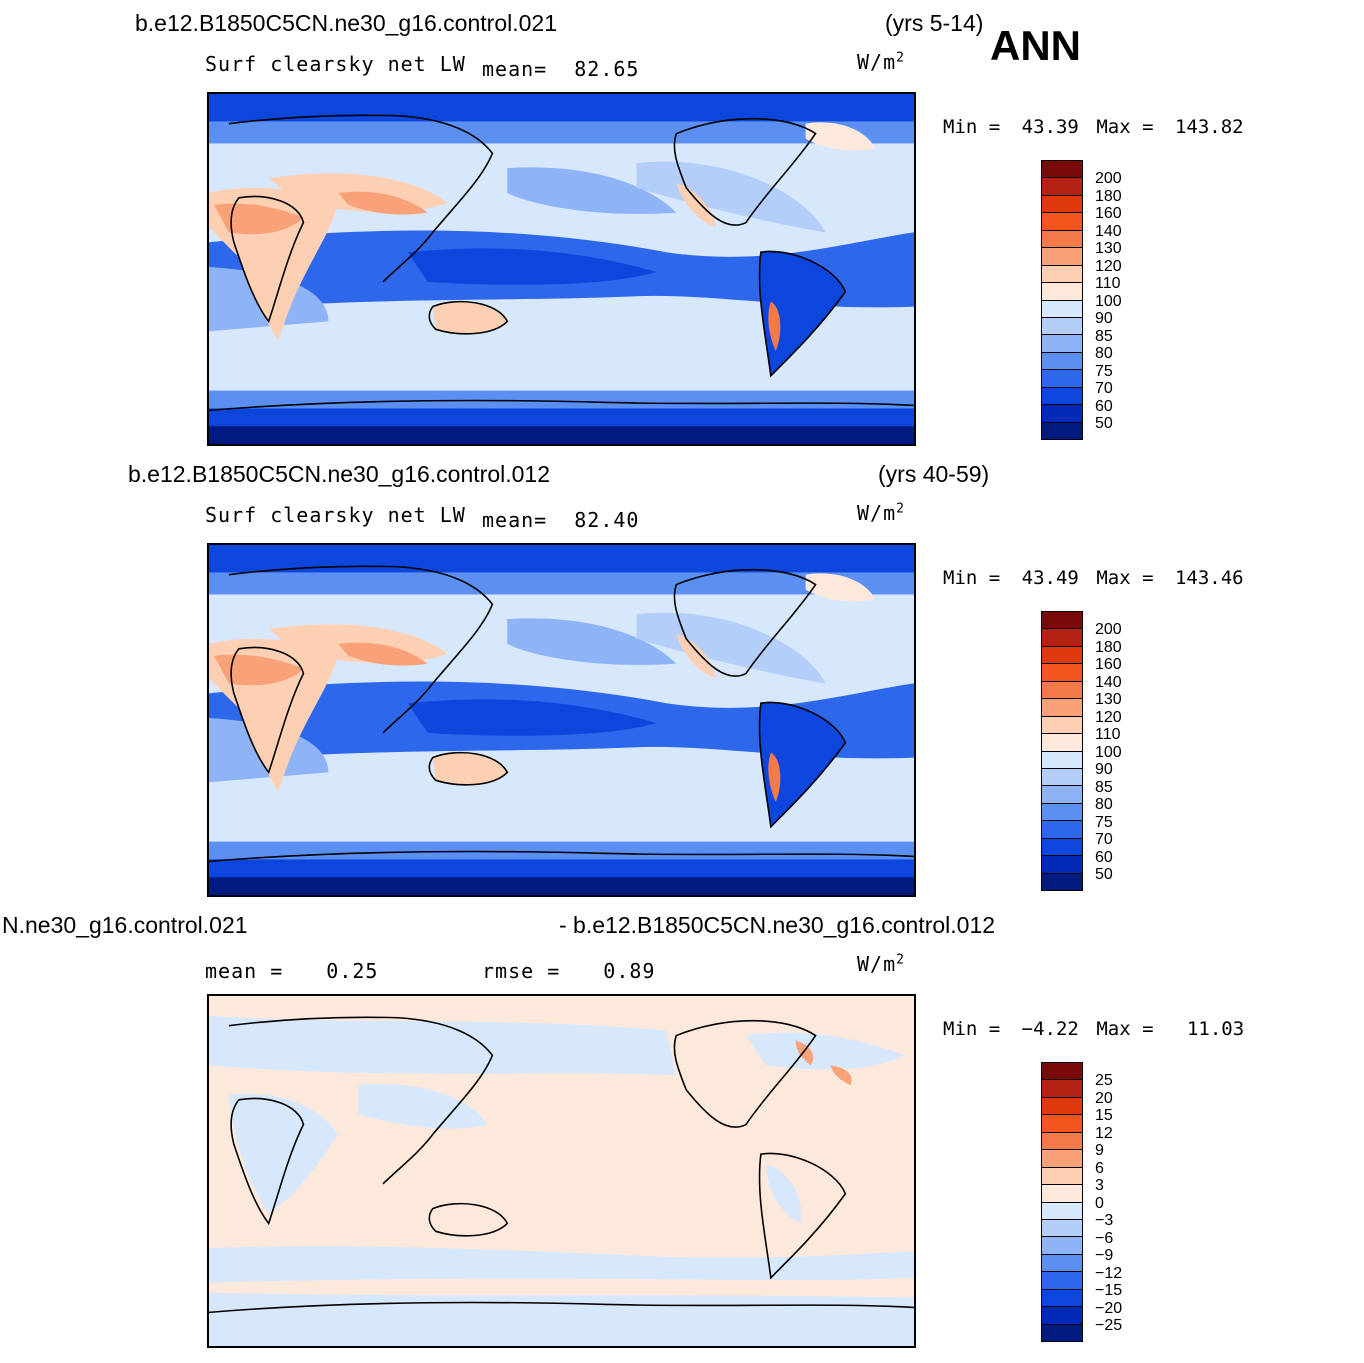 This screenshot has height=1363, width=1364. Describe the element at coordinates (877, 964) in the screenshot. I see `panel3-units-base: W/m` at that location.